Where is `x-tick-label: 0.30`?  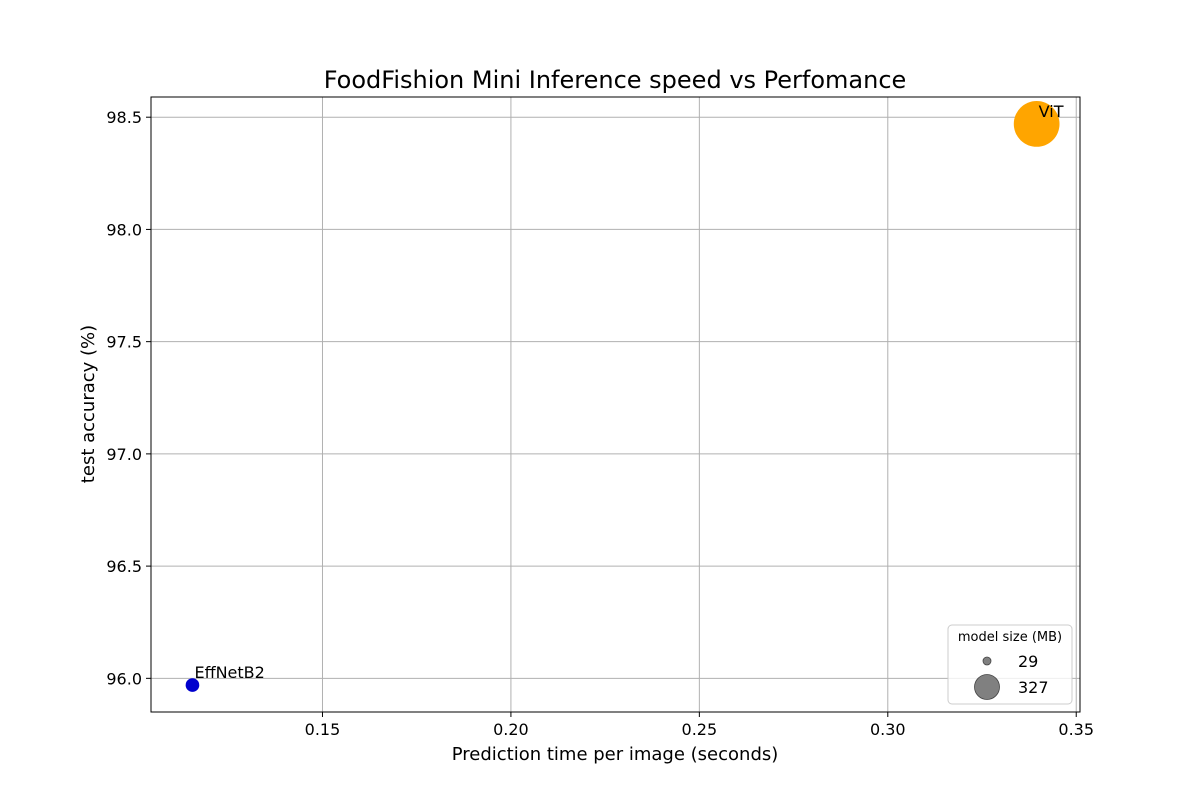 x-tick-label: 0.30 is located at coordinates (888, 729).